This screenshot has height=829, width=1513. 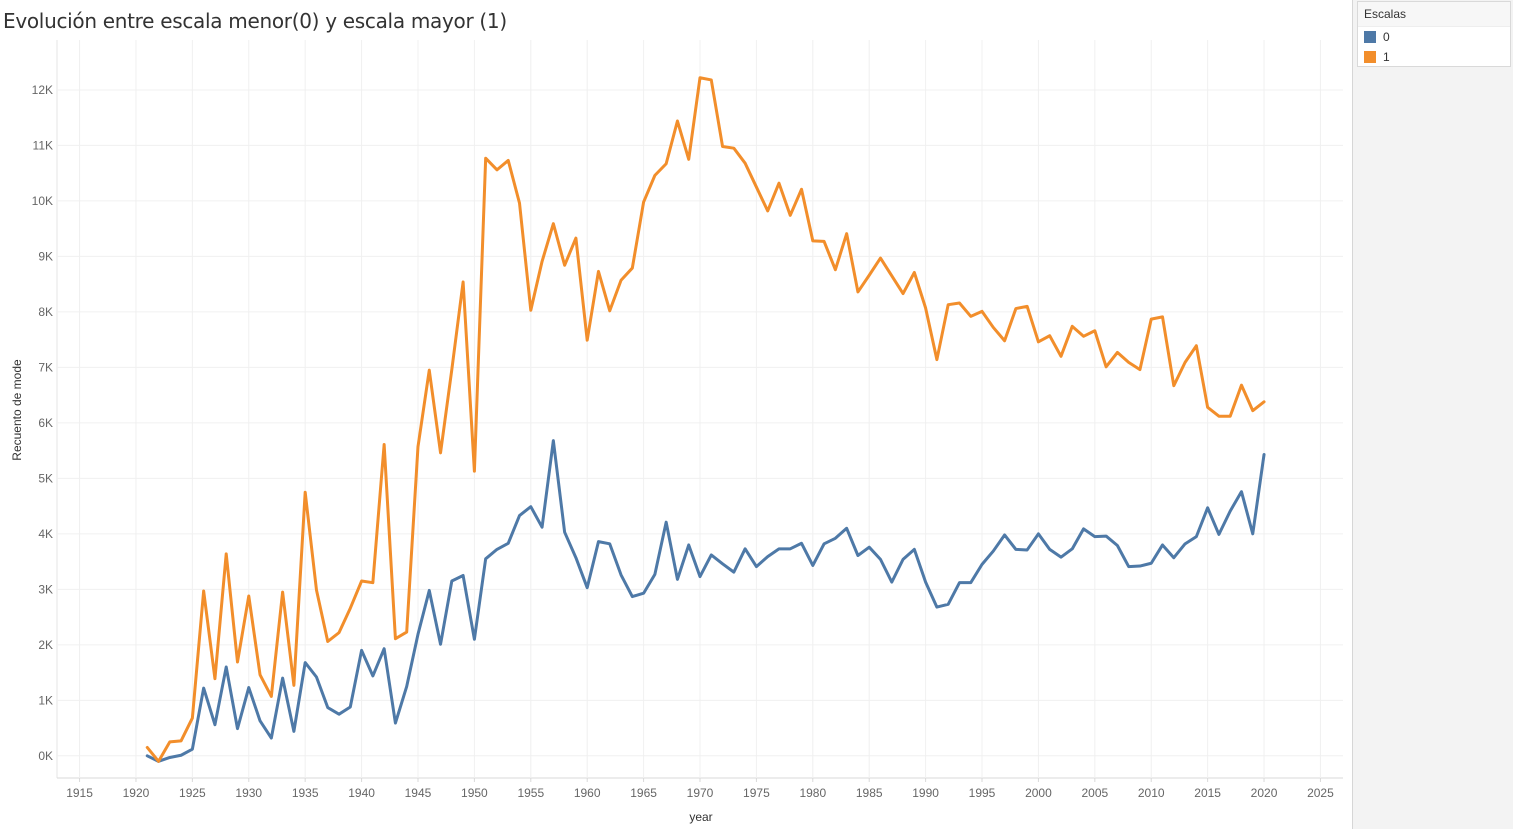 I want to click on x-tick-label: 1935, so click(x=305, y=793).